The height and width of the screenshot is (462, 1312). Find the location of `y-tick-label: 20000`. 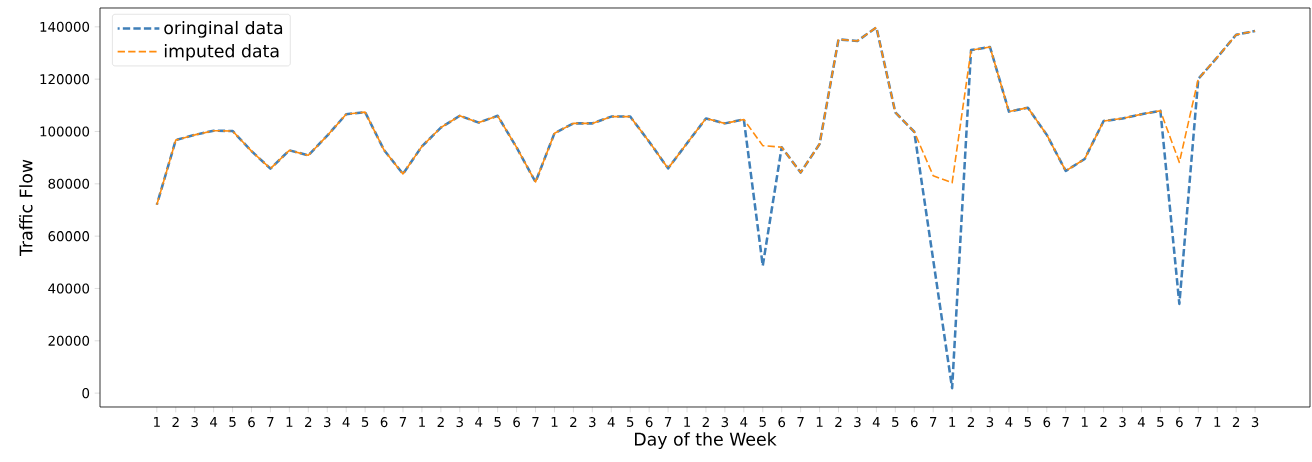

y-tick-label: 20000 is located at coordinates (69, 340).